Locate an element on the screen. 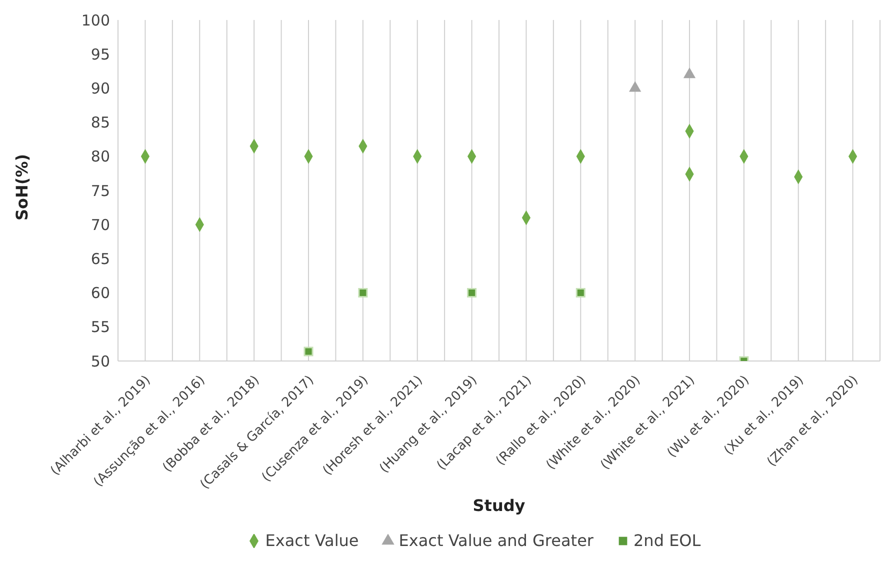  y-tick-label: 55 is located at coordinates (100, 327).